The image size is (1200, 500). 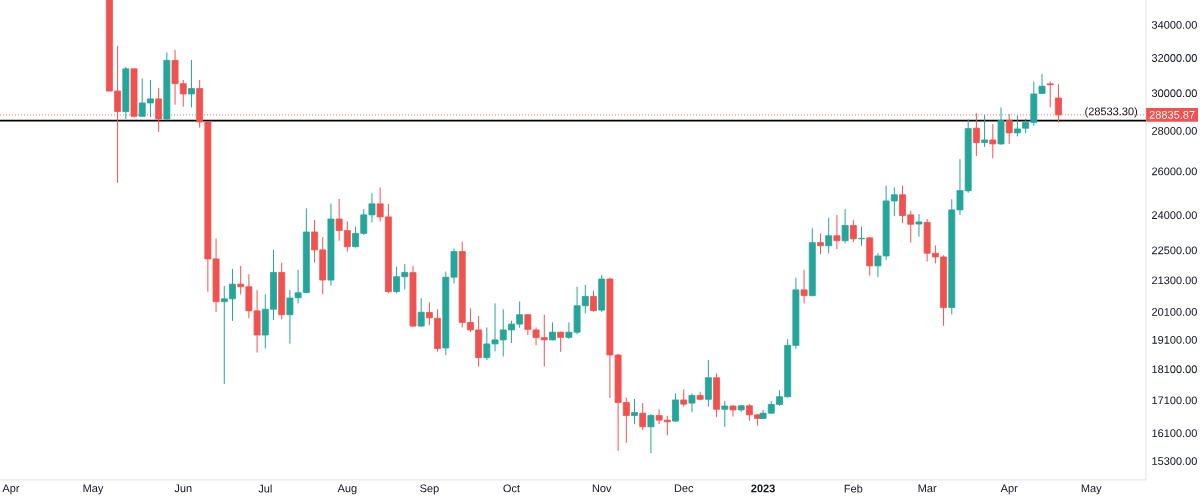 I want to click on y-tick-label: 16100.00, so click(x=1174, y=433).